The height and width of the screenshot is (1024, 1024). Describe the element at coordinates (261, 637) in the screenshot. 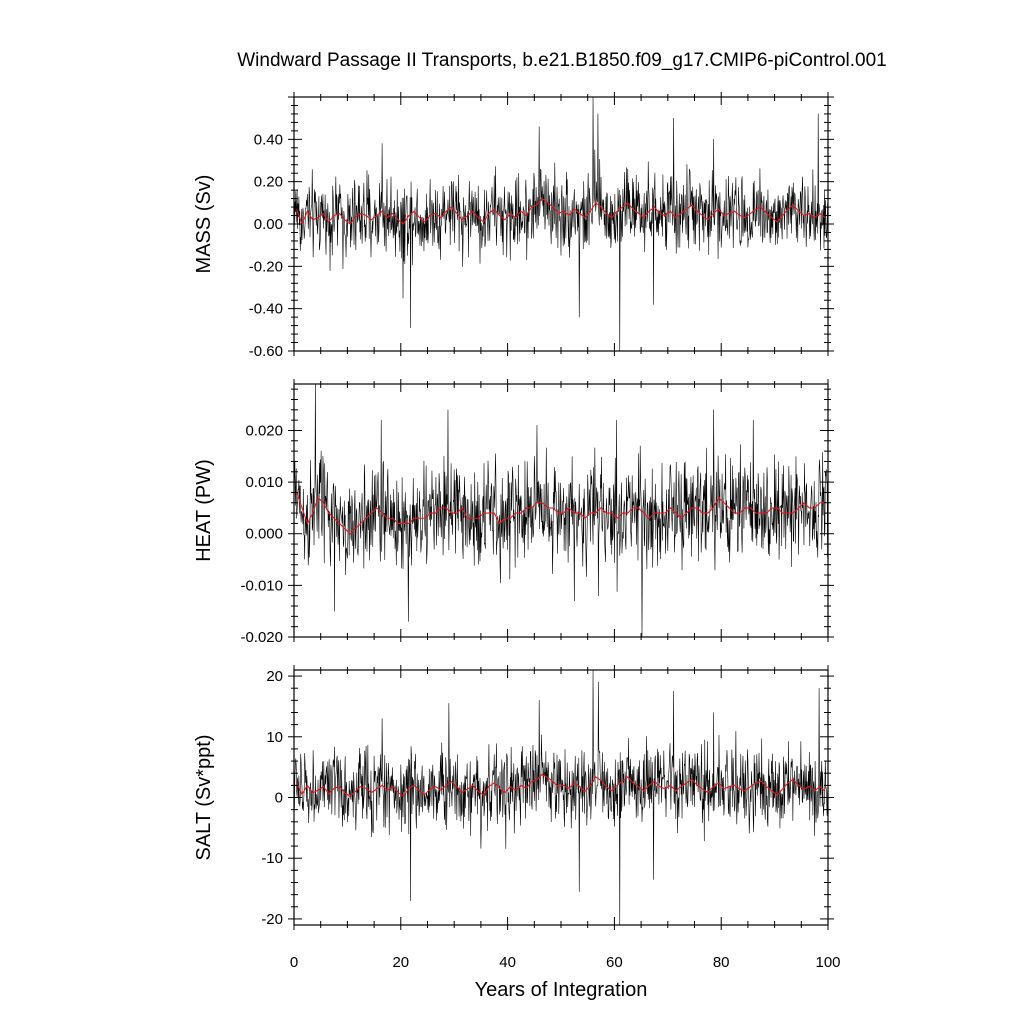

I see `y-tick-label: -0.020` at that location.